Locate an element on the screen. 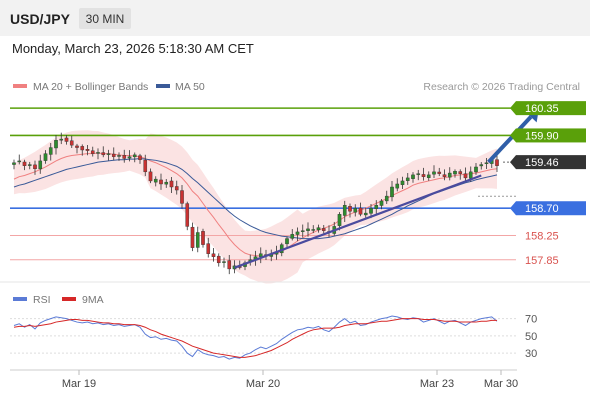  time-tick-label: Mar 19 is located at coordinates (79, 384).